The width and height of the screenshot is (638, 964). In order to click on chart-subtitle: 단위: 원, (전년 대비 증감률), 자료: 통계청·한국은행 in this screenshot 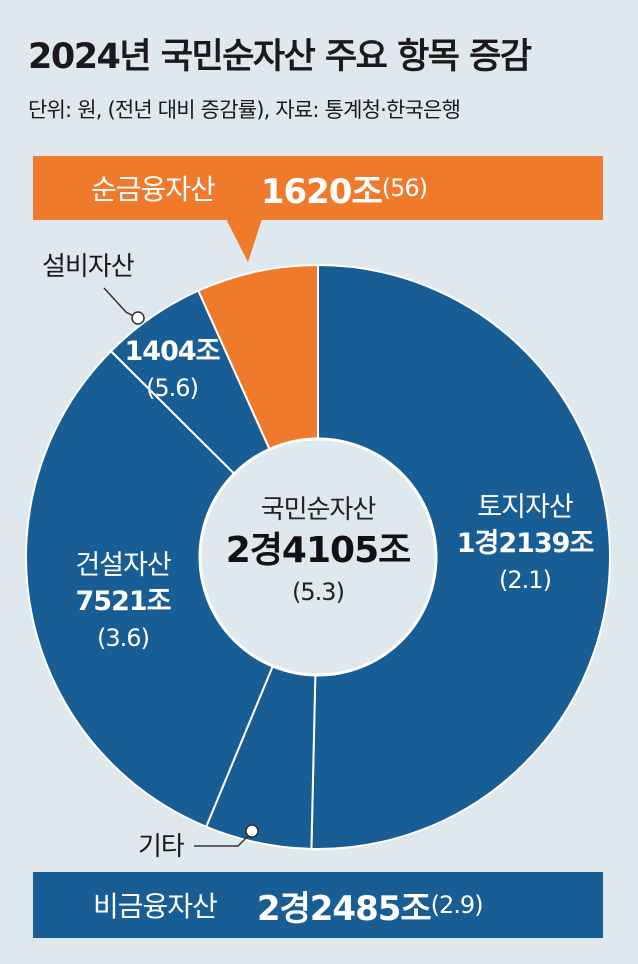, I will do `click(244, 110)`.